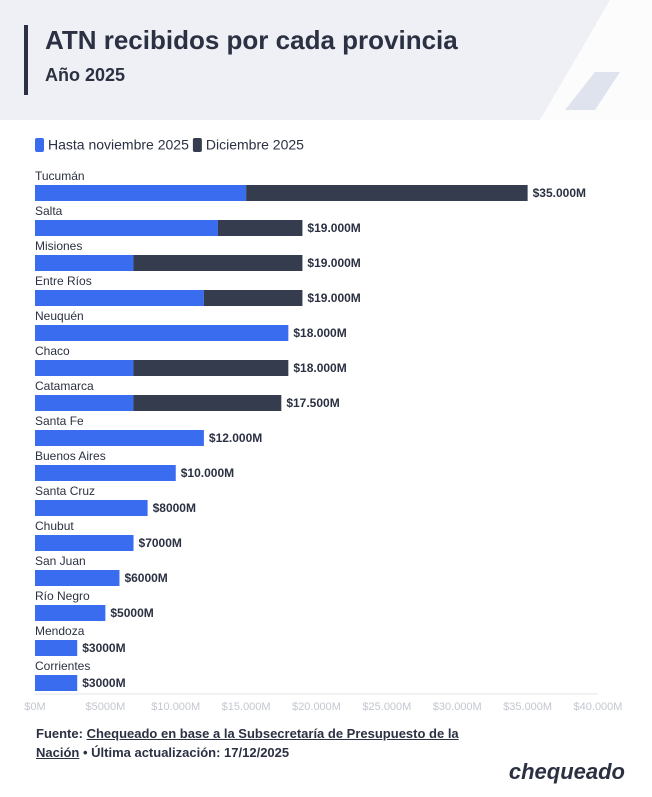  I want to click on category-label: Salta, so click(49, 211).